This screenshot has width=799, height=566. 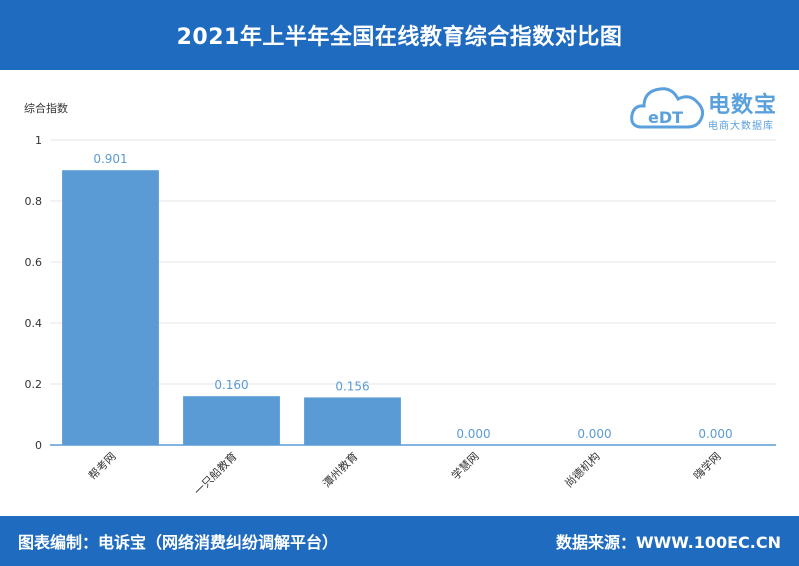 What do you see at coordinates (582, 469) in the screenshot?
I see `x-tick-label: 尚德机构` at bounding box center [582, 469].